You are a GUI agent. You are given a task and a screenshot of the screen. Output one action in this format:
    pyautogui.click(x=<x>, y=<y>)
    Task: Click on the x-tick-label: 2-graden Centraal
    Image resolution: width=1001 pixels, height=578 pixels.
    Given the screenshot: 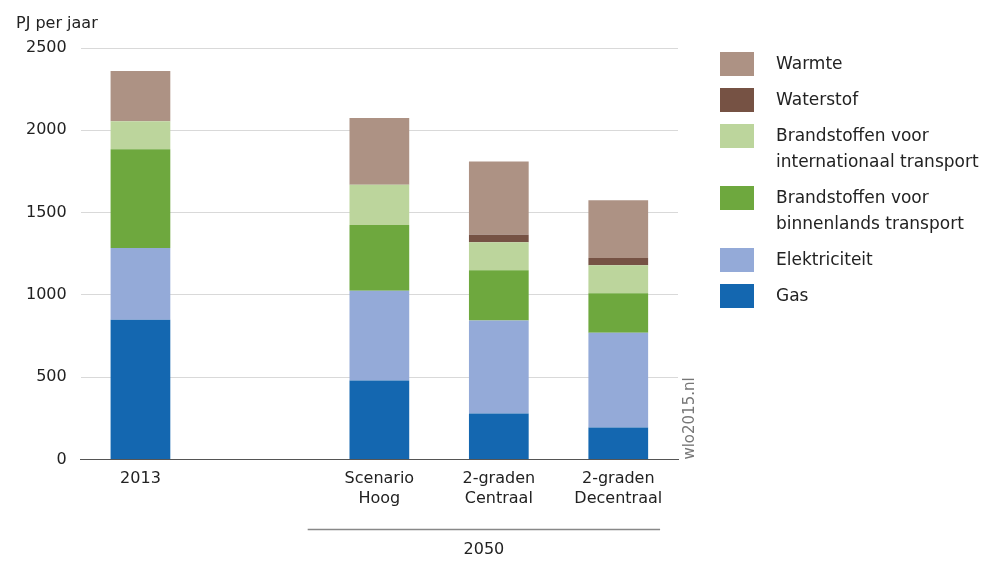 What is the action you would take?
    pyautogui.click(x=499, y=487)
    